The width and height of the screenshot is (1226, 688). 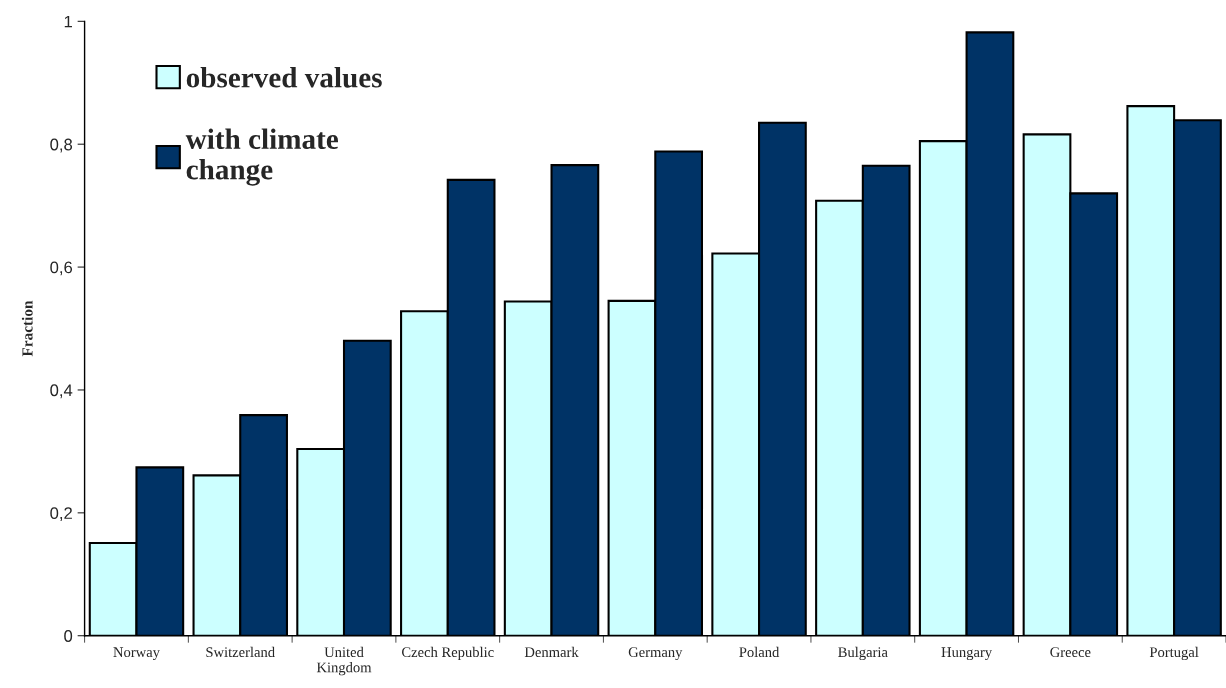 I want to click on y-tick-label: 0, so click(x=68, y=636).